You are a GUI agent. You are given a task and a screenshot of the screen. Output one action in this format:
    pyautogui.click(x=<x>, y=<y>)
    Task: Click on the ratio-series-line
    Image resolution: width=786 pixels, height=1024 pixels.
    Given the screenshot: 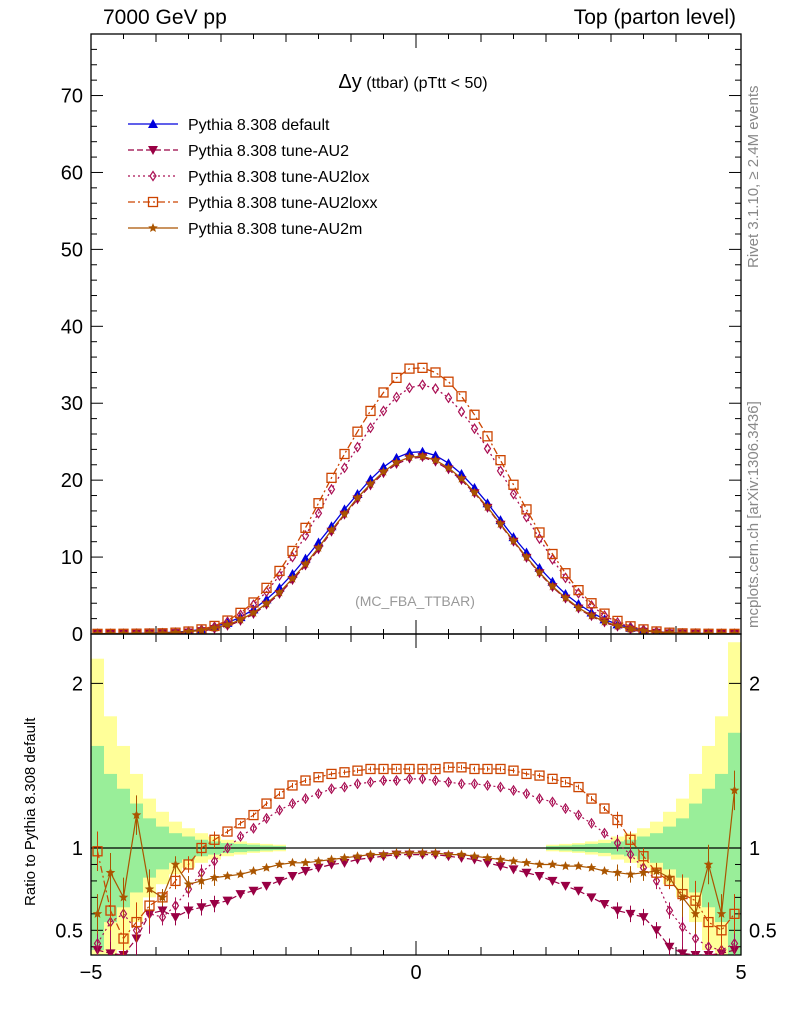 What is the action you would take?
    pyautogui.click(x=415, y=853)
    